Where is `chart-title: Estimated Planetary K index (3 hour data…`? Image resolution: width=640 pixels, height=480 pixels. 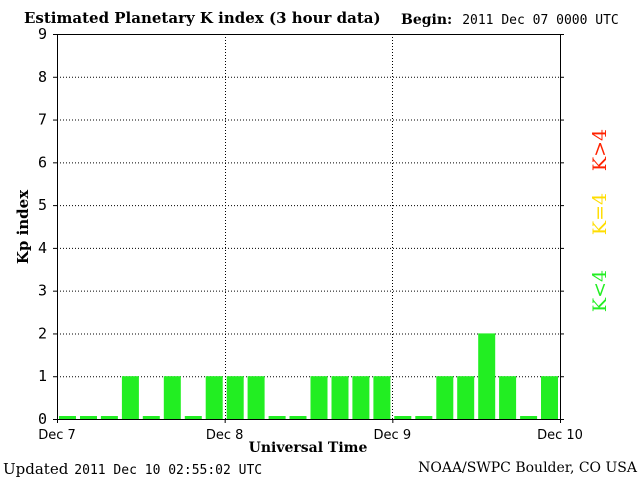 chart-title: Estimated Planetary K index (3 hour data… is located at coordinates (202, 18).